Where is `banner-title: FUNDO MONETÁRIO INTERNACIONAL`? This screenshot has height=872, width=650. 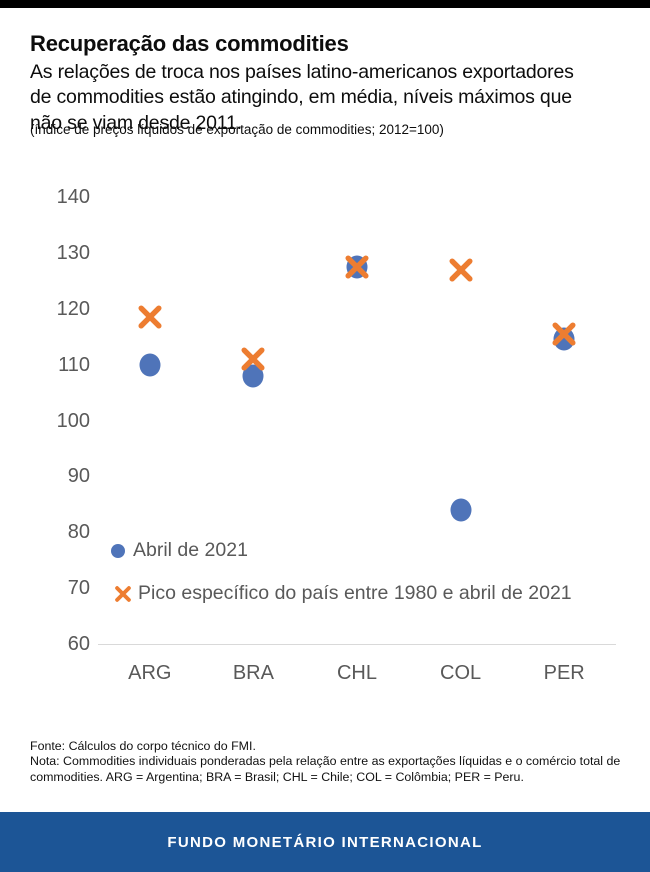 banner-title: FUNDO MONETÁRIO INTERNACIONAL is located at coordinates (325, 842).